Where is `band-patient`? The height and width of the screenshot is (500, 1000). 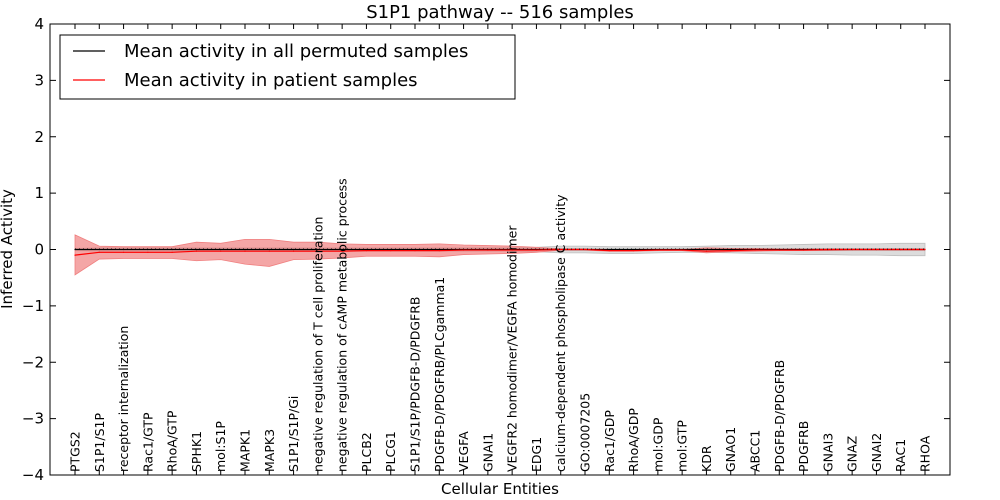
band-patient is located at coordinates (500, 255).